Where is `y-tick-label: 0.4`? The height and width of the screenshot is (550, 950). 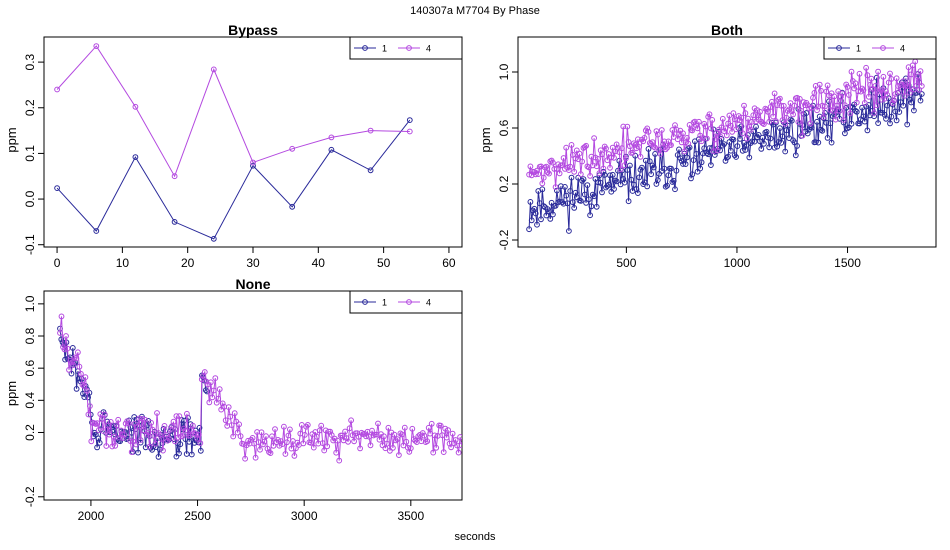 y-tick-label: 0.4 is located at coordinates (30, 400).